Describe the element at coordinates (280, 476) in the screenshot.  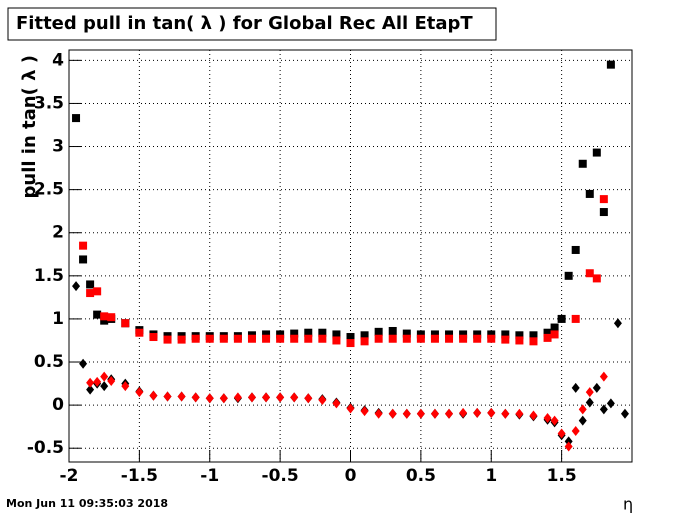
I see `x-tick-label: -0.5` at that location.